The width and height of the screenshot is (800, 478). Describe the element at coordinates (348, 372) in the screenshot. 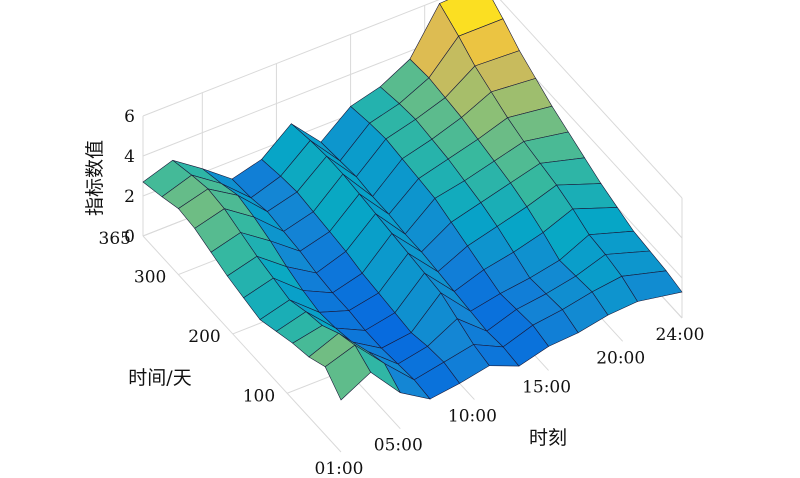

I see `surface-patch` at that location.